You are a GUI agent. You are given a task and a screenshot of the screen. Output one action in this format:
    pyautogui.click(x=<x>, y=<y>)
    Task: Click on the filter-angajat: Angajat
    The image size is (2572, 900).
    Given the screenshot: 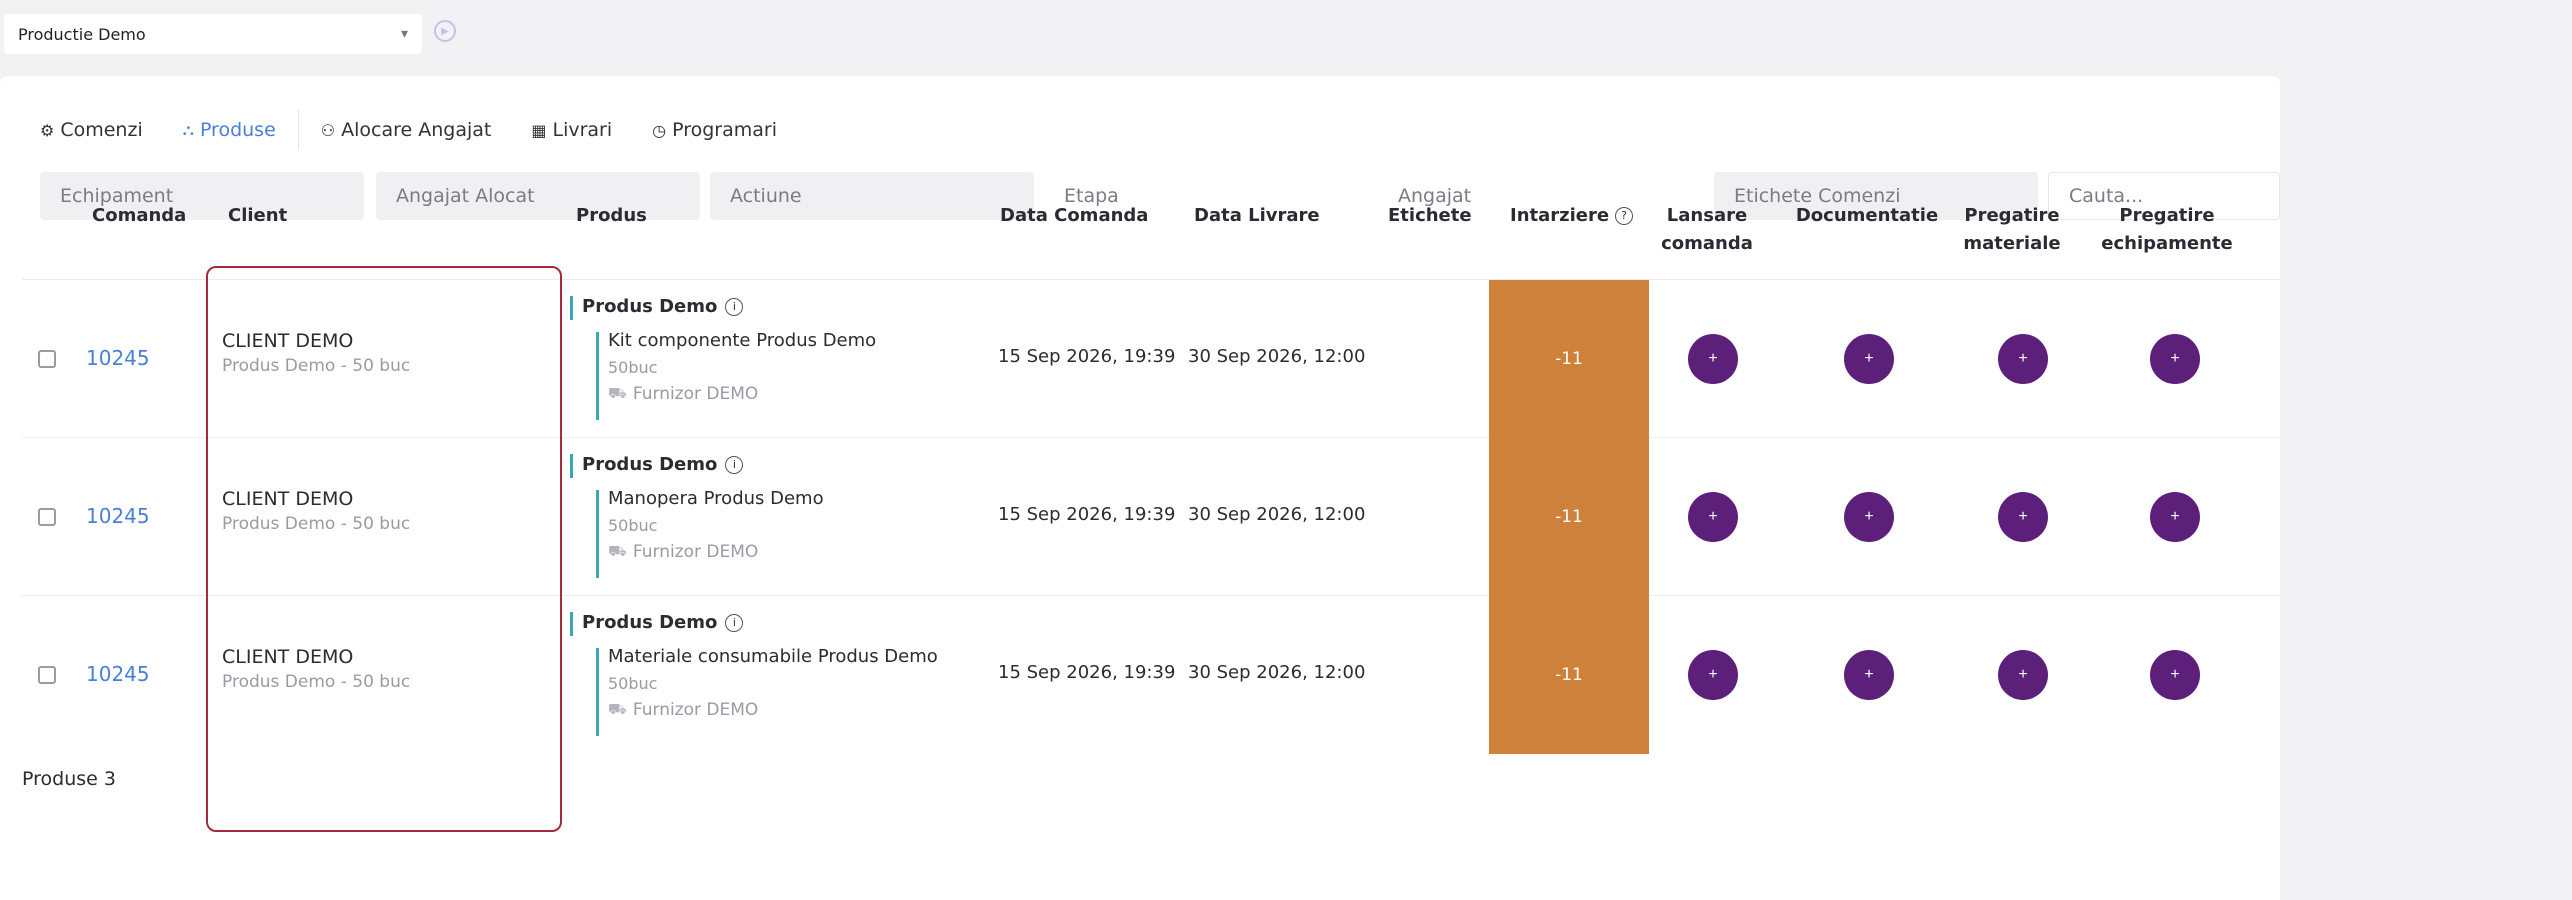 What is the action you would take?
    pyautogui.click(x=1540, y=196)
    